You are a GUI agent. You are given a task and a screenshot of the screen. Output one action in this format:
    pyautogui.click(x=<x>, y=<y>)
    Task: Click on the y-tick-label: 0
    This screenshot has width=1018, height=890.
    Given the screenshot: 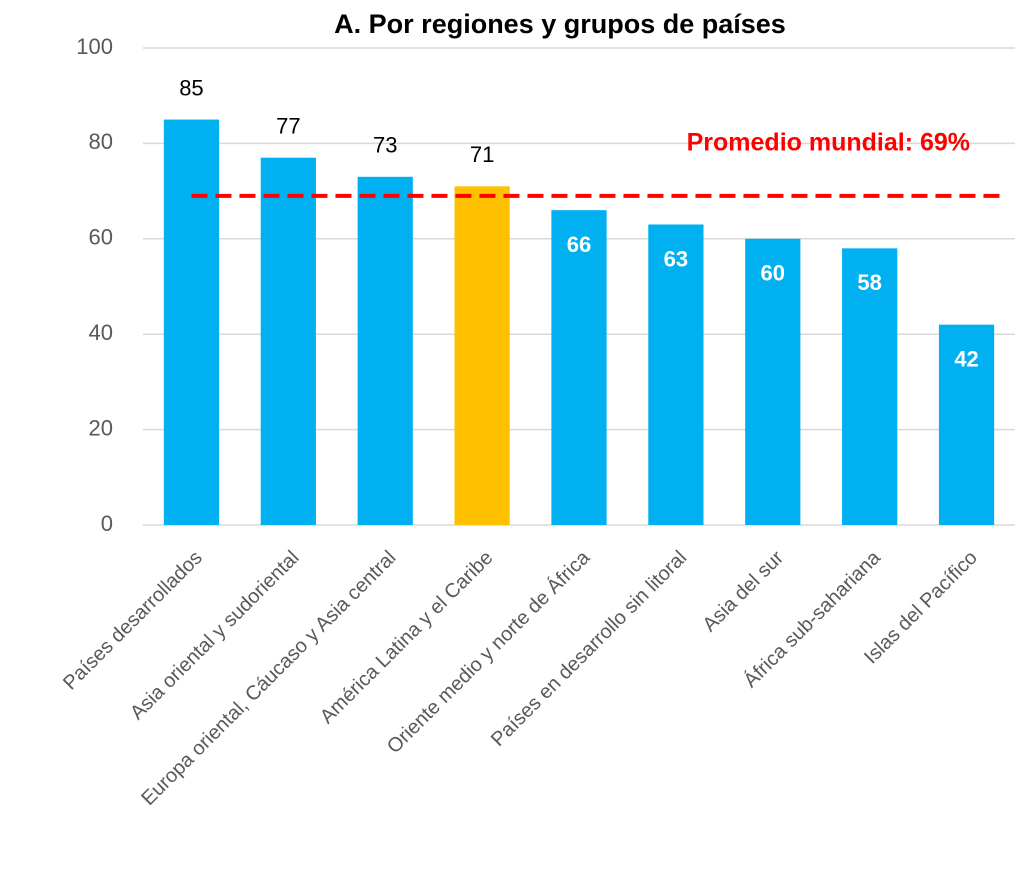 What is the action you would take?
    pyautogui.click(x=107, y=523)
    